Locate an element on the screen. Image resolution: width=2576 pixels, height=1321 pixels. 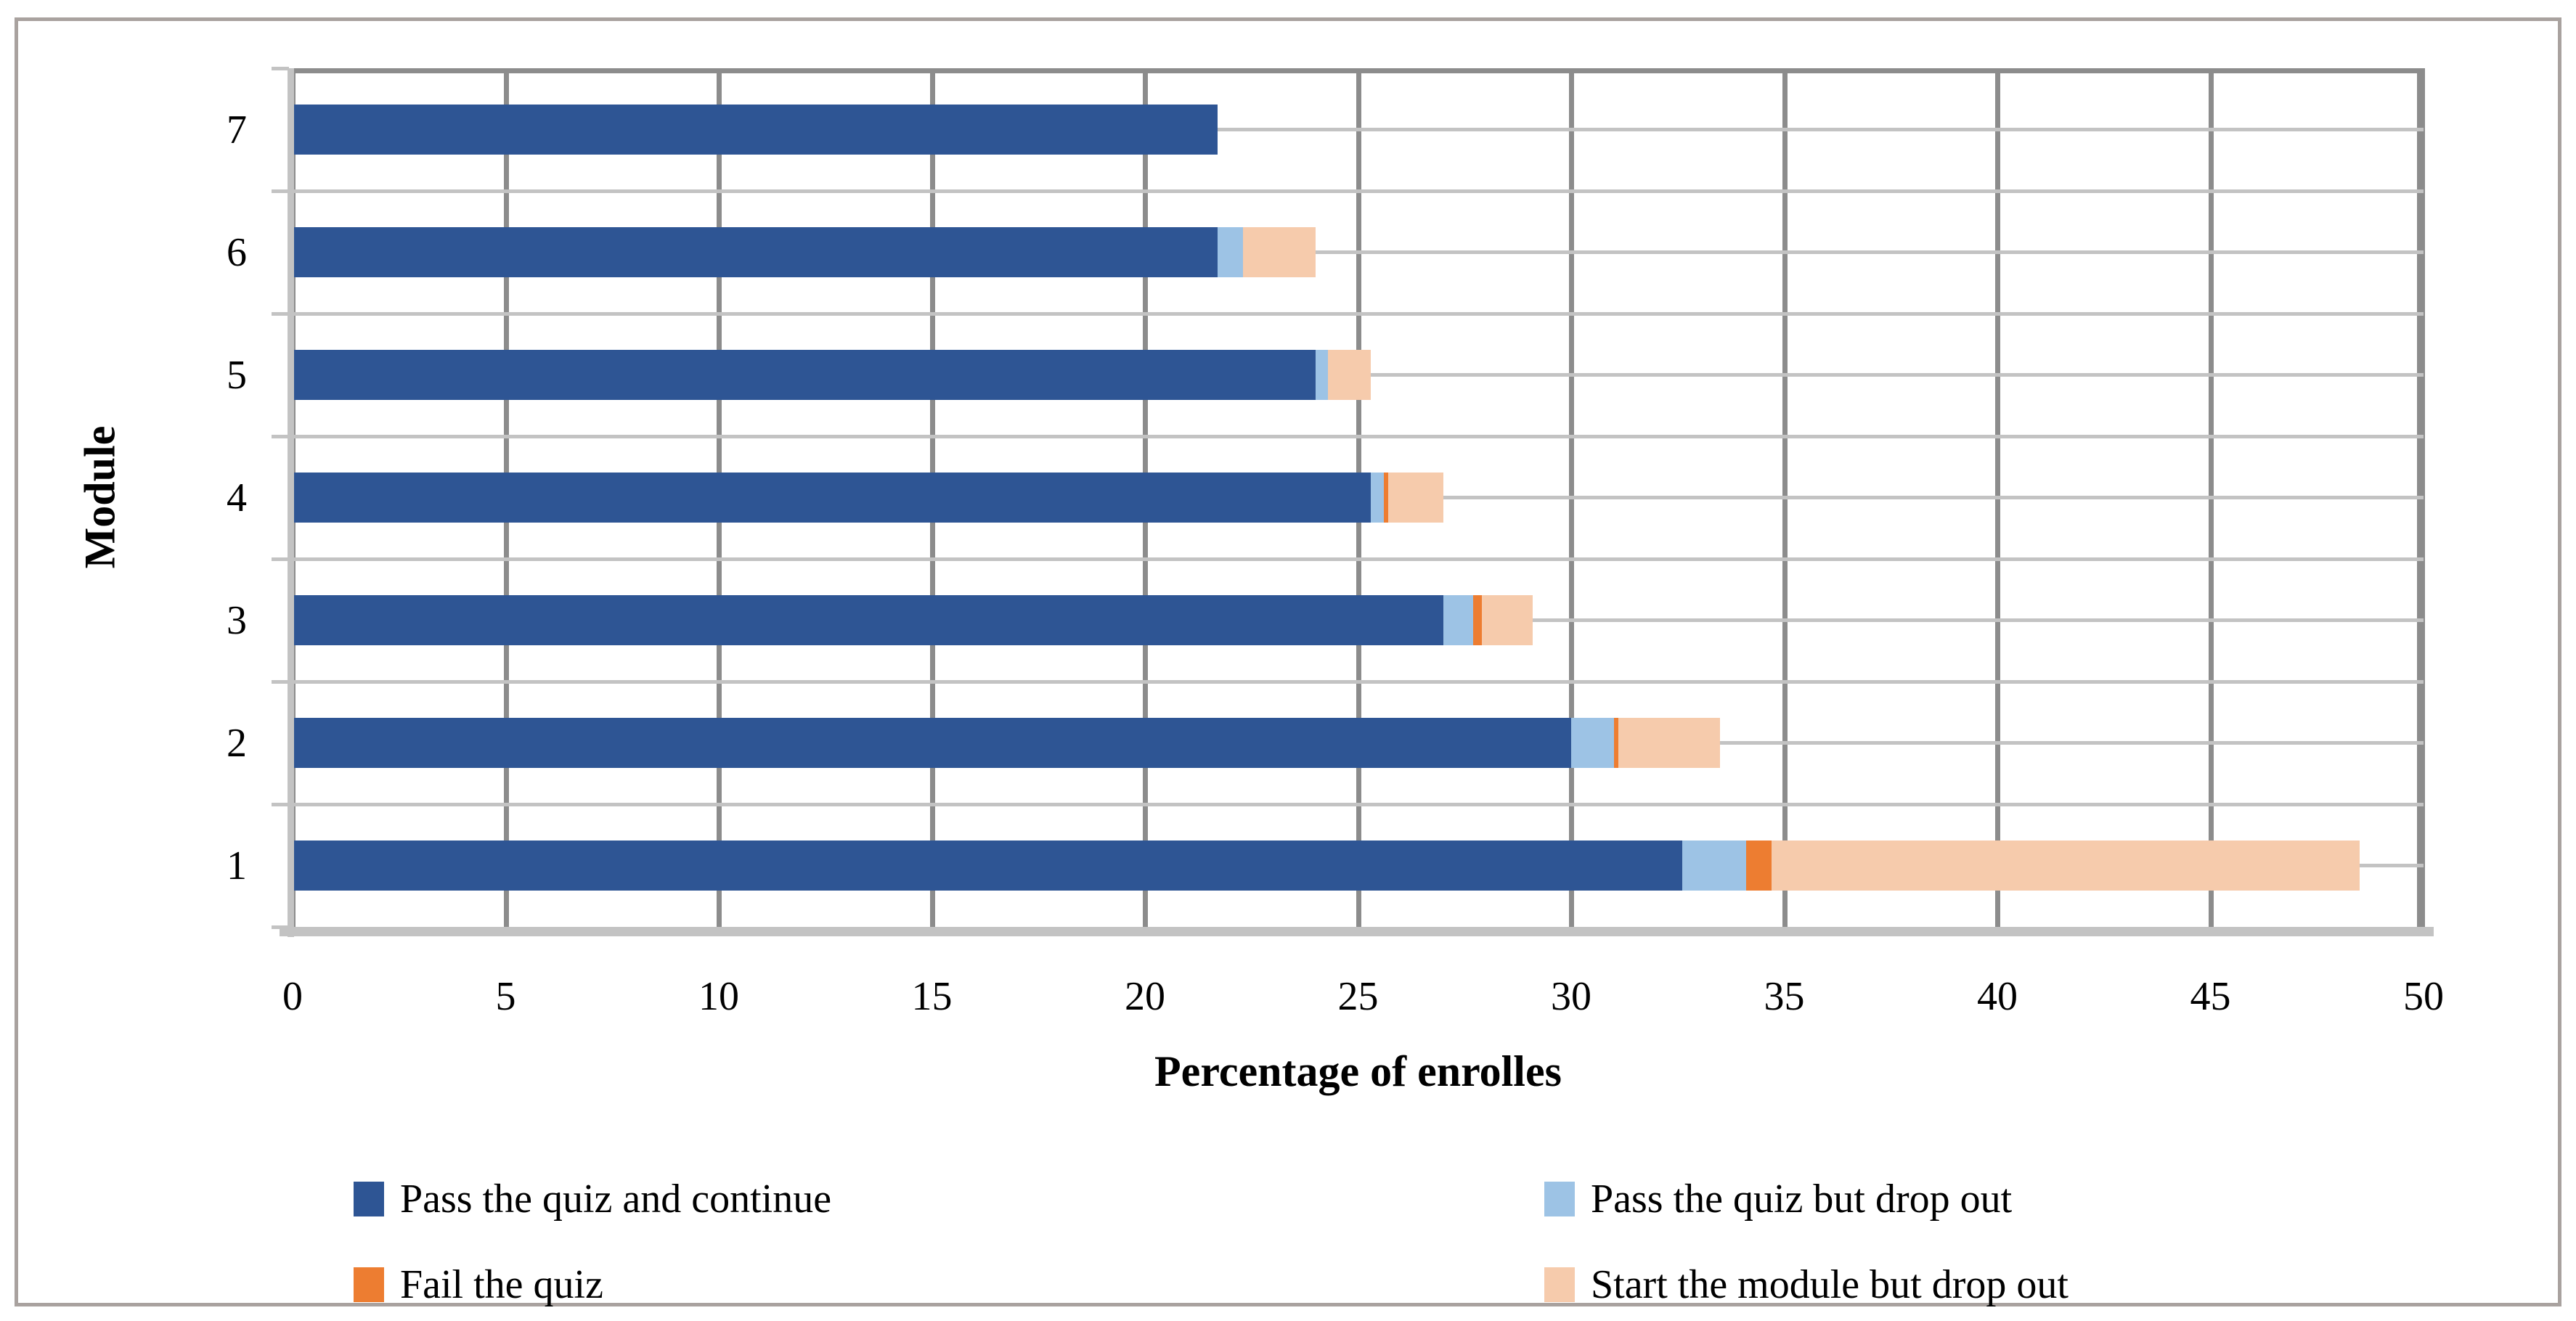
legend-item: Pass the quiz and continue is located at coordinates (592, 1199).